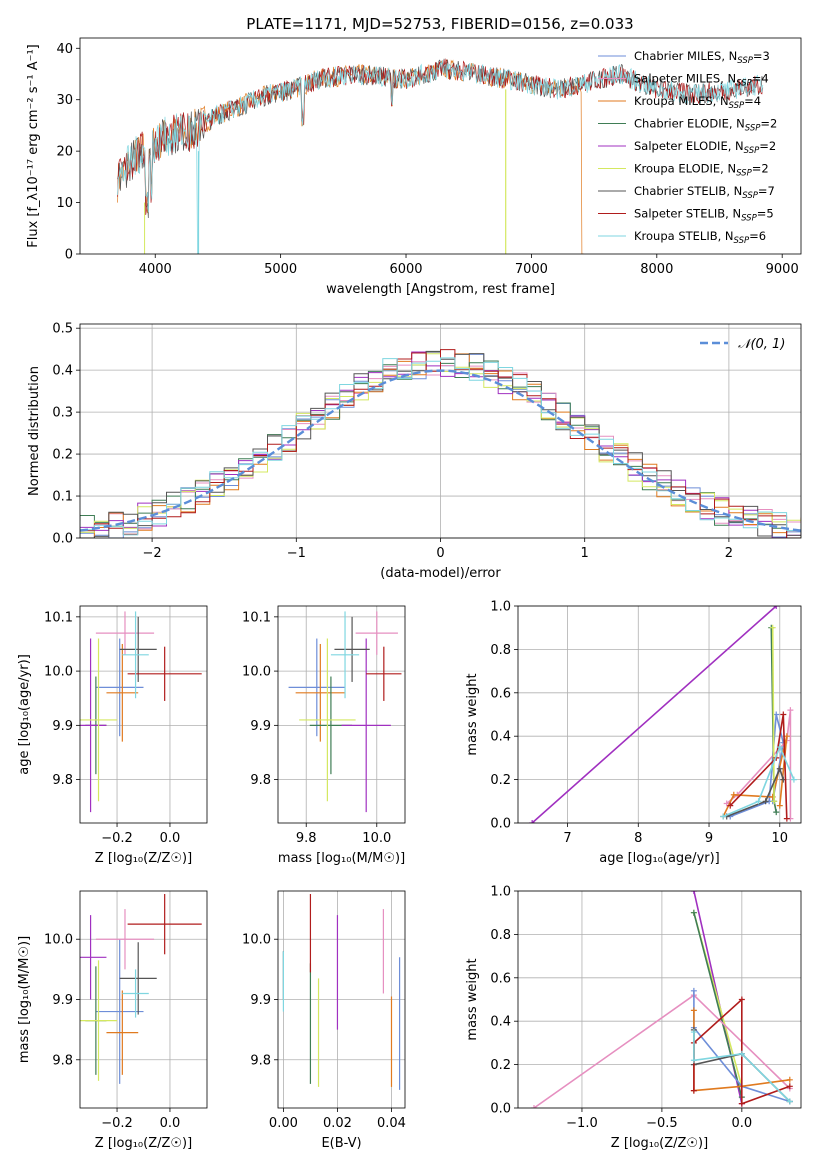 The height and width of the screenshot is (1170, 819). I want to click on legend-text: Chabrier MILES, N, so click(685, 56).